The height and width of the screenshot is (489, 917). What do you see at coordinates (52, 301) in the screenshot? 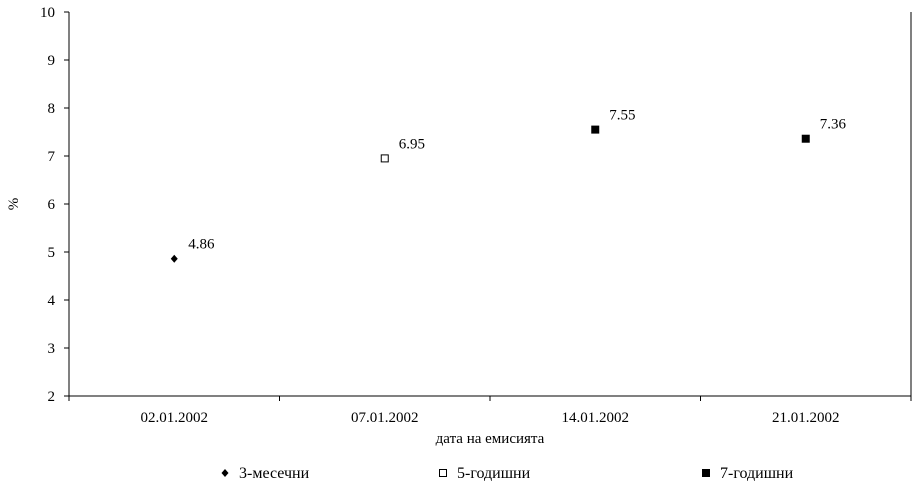
I see `y-tick-label: 4` at bounding box center [52, 301].